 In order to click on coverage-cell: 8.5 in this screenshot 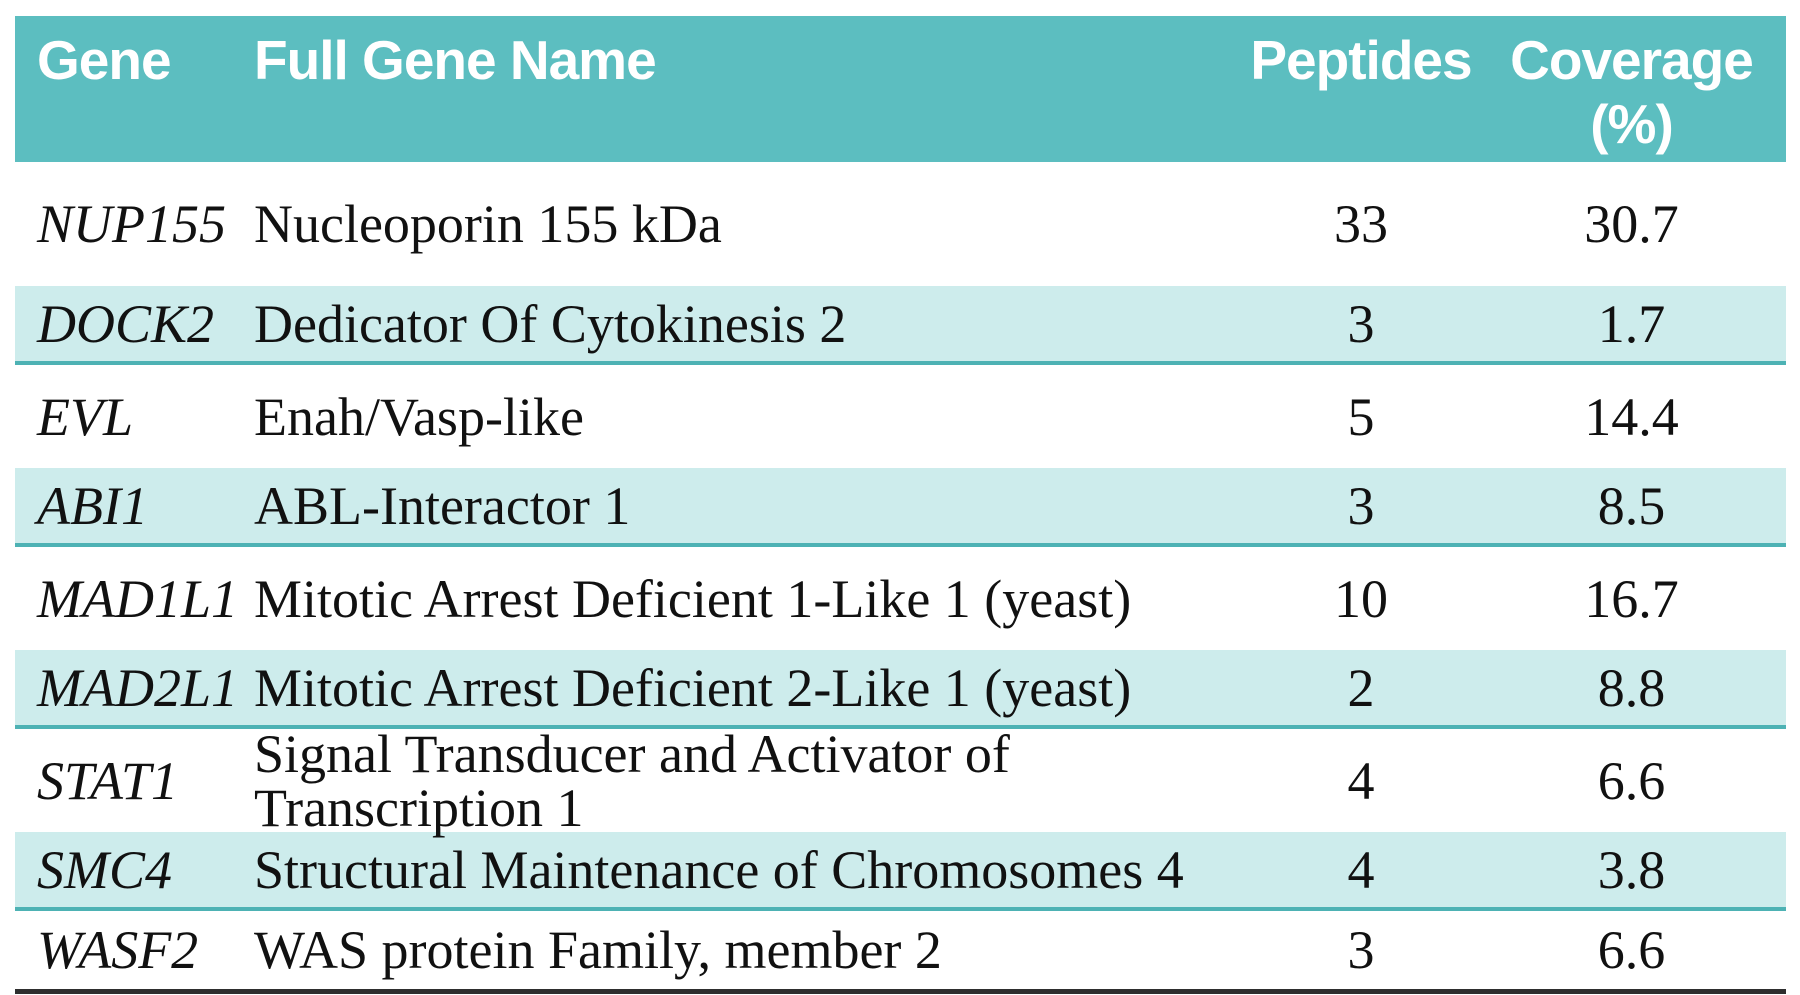, I will do `click(1631, 505)`.